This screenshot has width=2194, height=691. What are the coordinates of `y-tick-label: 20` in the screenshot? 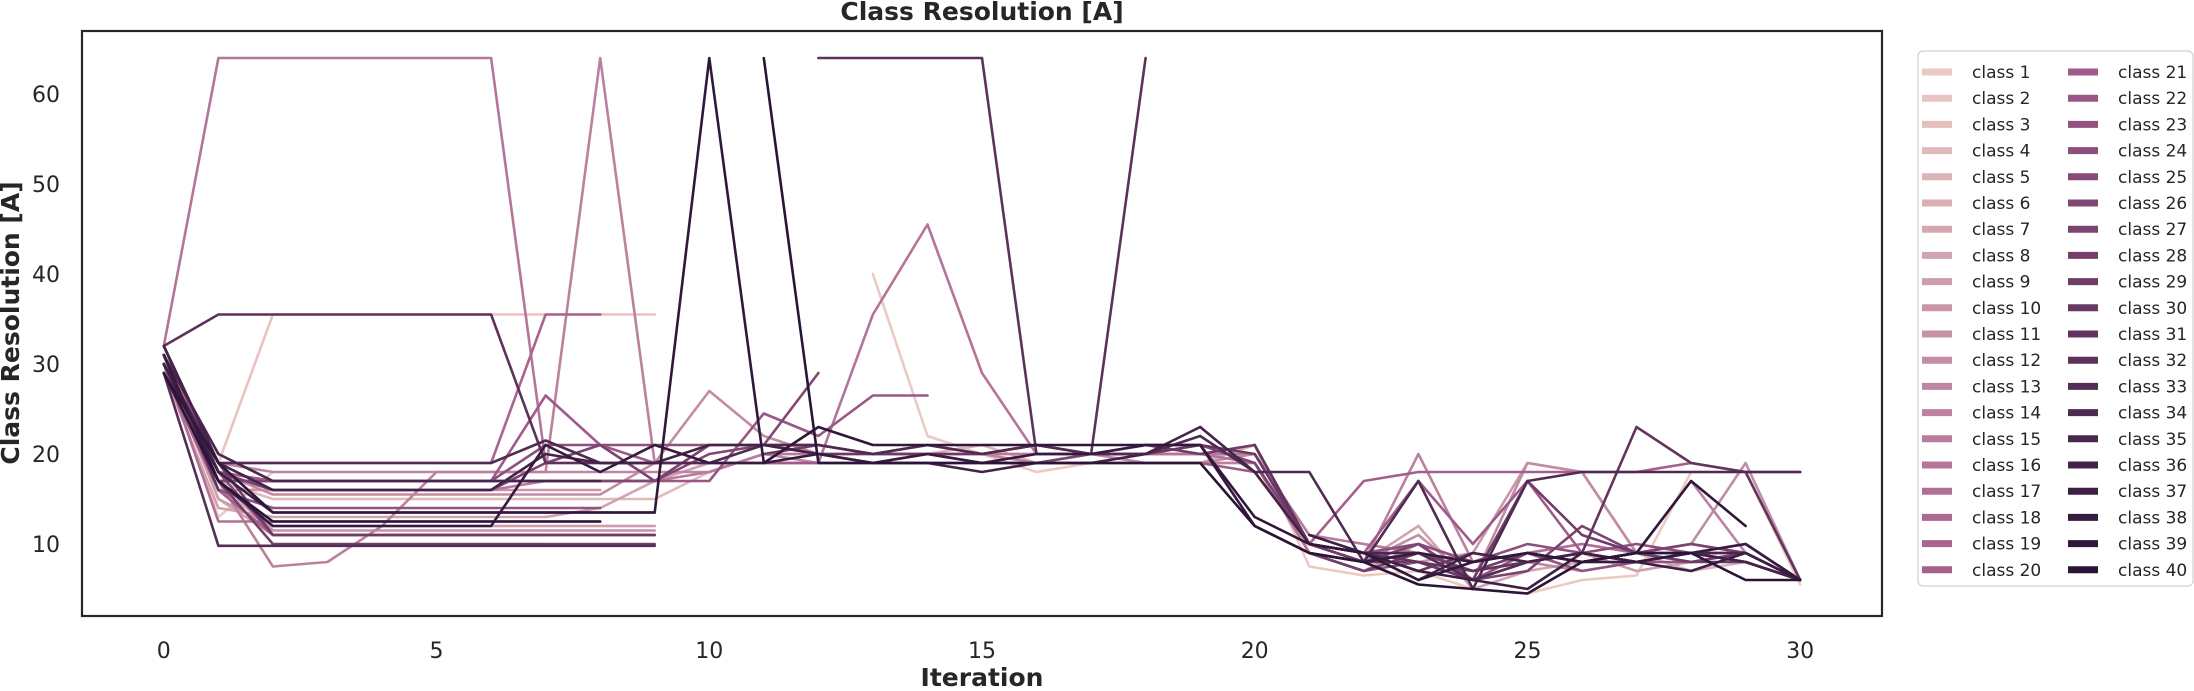 It's located at (46, 455).